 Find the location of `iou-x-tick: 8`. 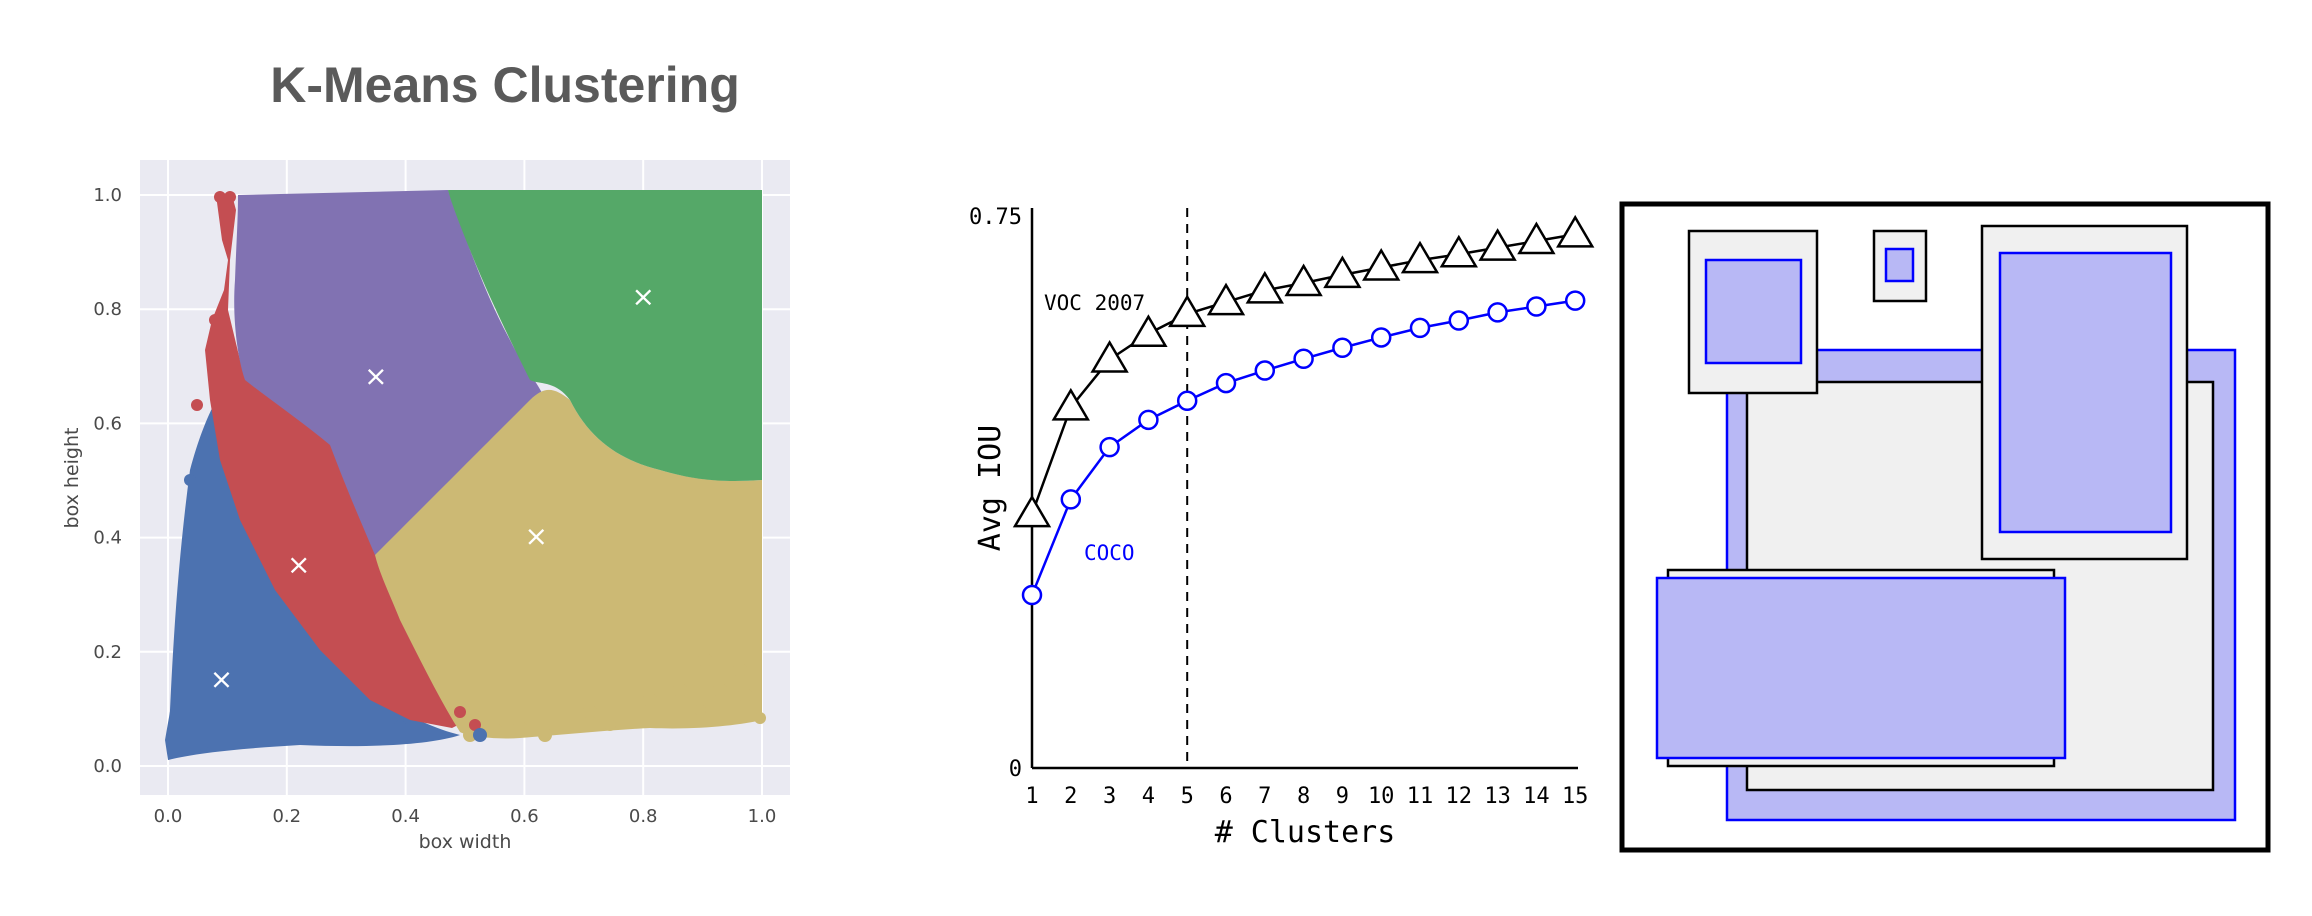

iou-x-tick: 8 is located at coordinates (1303, 796).